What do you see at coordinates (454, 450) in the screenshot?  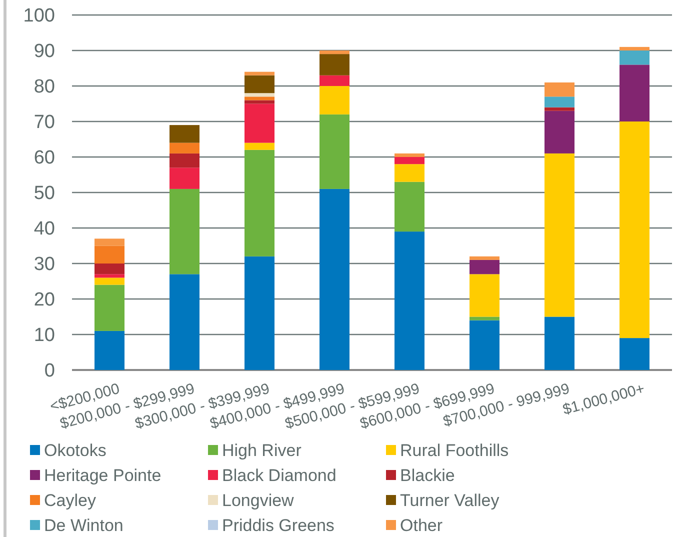 I see `legend-label: Rural Foothills` at bounding box center [454, 450].